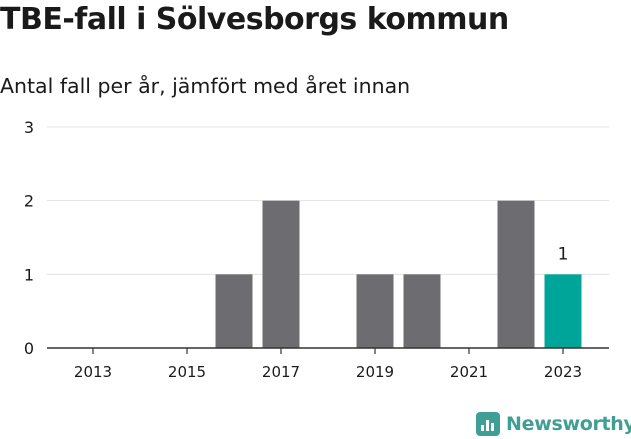 This screenshot has height=439, width=631. Describe the element at coordinates (29, 238) in the screenshot. I see `y-axis-ticks: 0 1 2 3` at that location.